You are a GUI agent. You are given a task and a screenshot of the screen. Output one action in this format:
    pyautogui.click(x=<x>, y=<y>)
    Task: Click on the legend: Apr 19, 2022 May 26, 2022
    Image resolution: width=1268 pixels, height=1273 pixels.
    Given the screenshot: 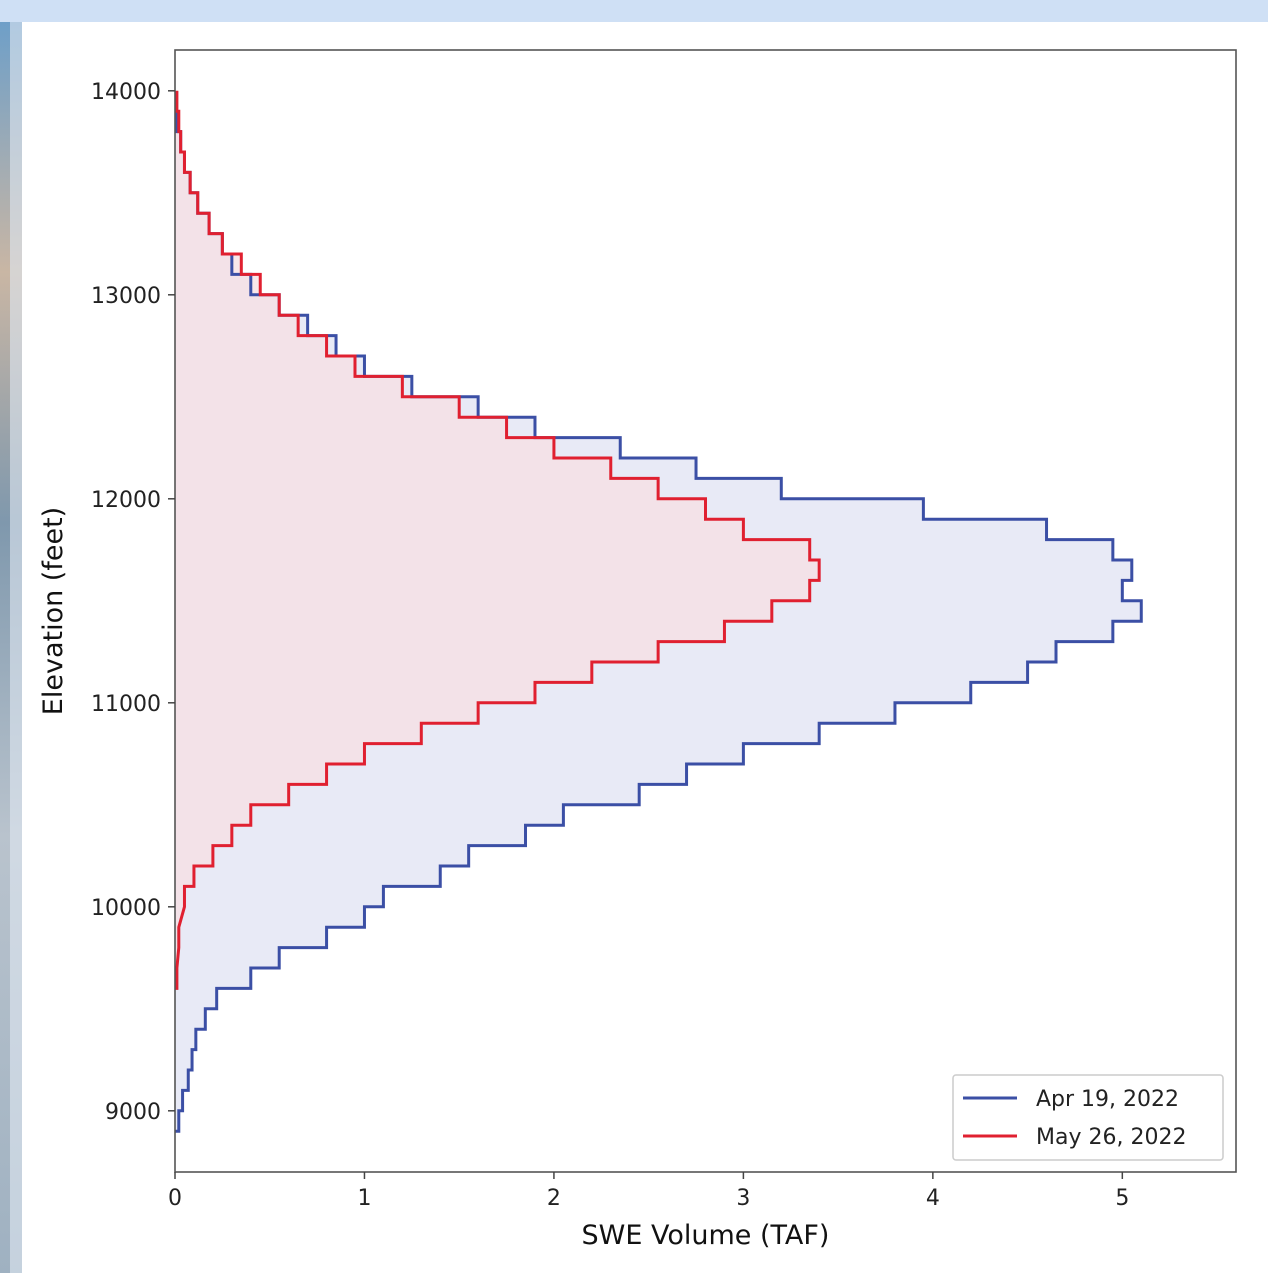 What is the action you would take?
    pyautogui.click(x=1088, y=1117)
    